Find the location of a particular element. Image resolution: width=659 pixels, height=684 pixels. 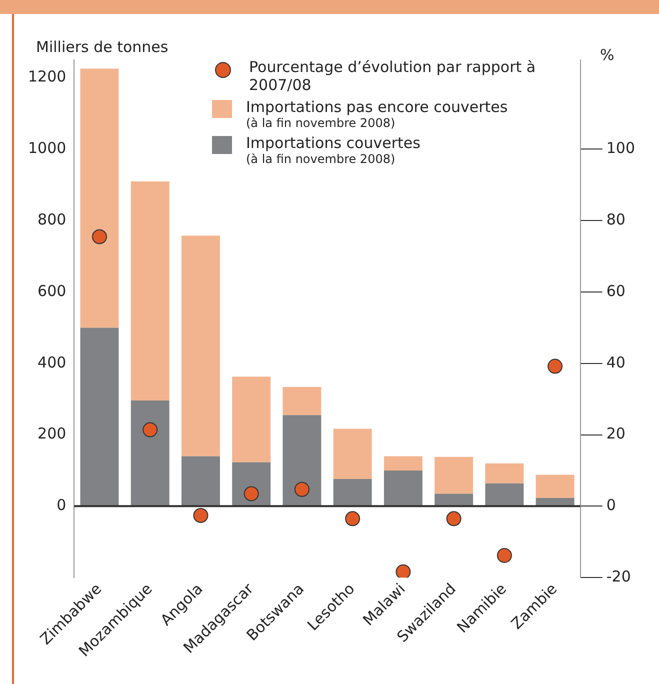

legend-label: Importations pas encore couvertes (à la fin novembre 2008) is located at coordinates (377, 114).